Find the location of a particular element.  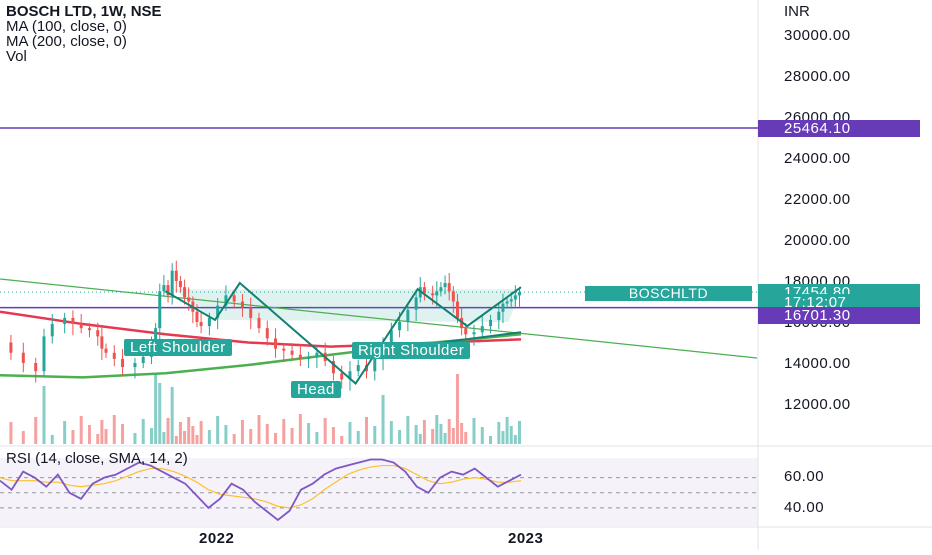

price-tick: 28000.00 is located at coordinates (817, 76).